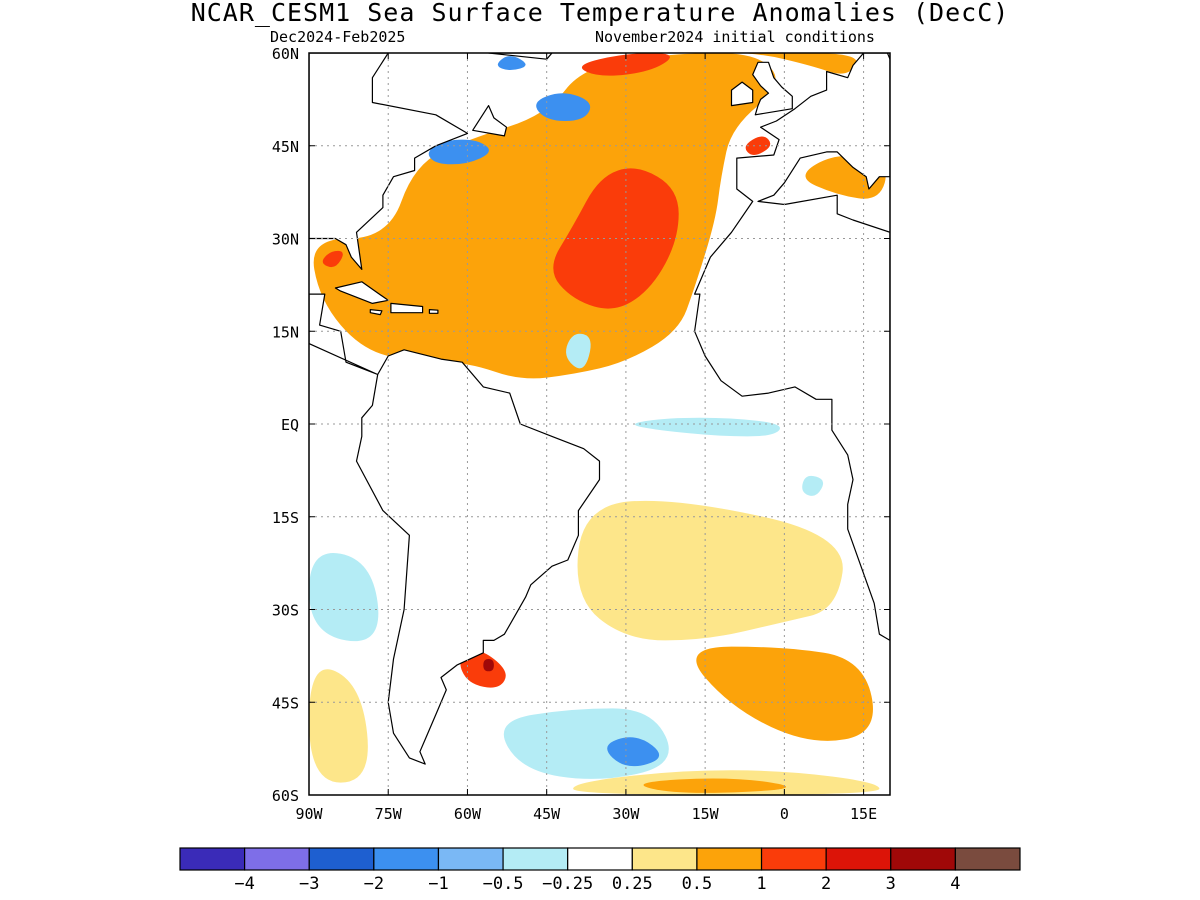  What do you see at coordinates (285, 611) in the screenshot?
I see `lat-tick-label: 30S` at bounding box center [285, 611].